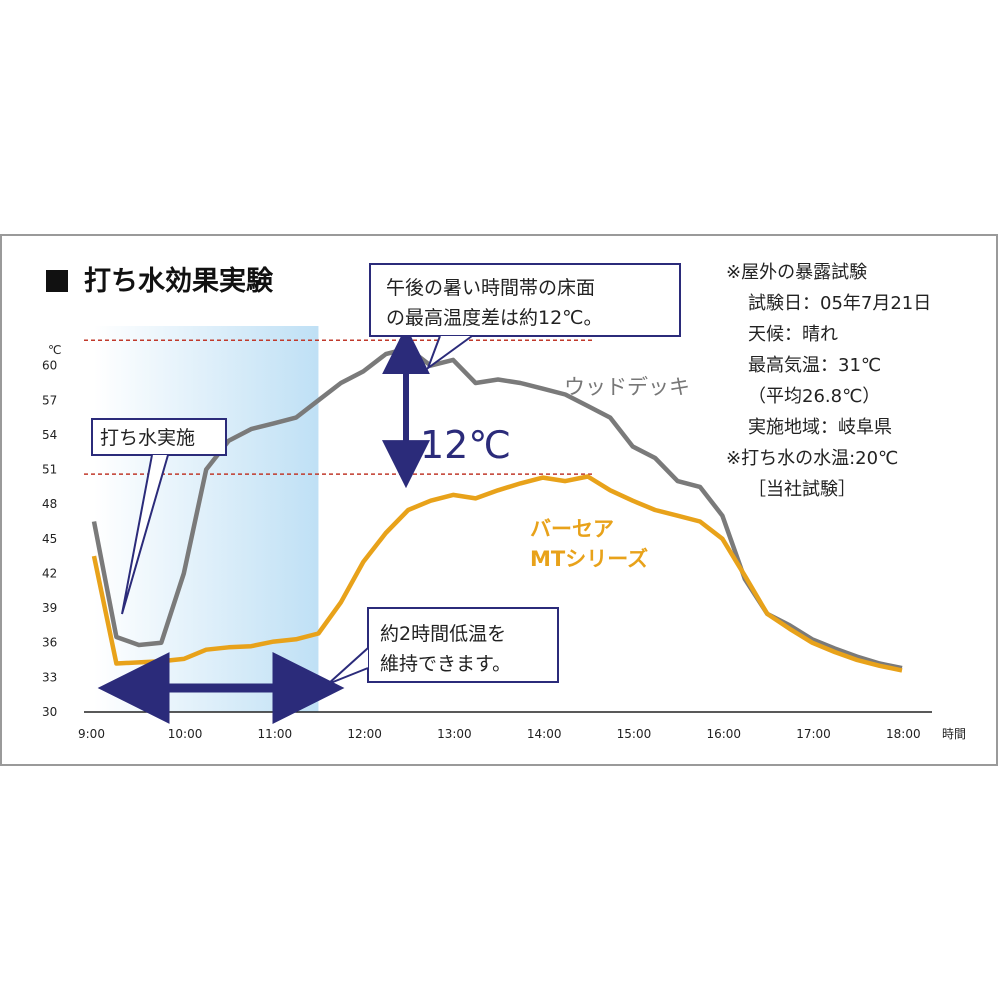 The height and width of the screenshot is (1000, 1000). What do you see at coordinates (49, 366) in the screenshot?
I see `y-tick-label: 60` at bounding box center [49, 366].